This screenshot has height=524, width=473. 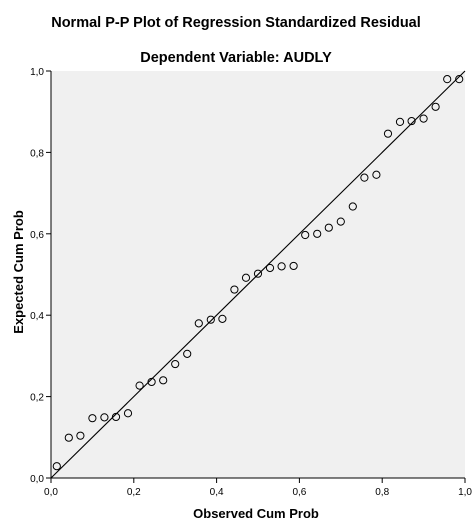 What do you see at coordinates (18, 272) in the screenshot?
I see `y-axis-label: Expected Cum Prob` at bounding box center [18, 272].